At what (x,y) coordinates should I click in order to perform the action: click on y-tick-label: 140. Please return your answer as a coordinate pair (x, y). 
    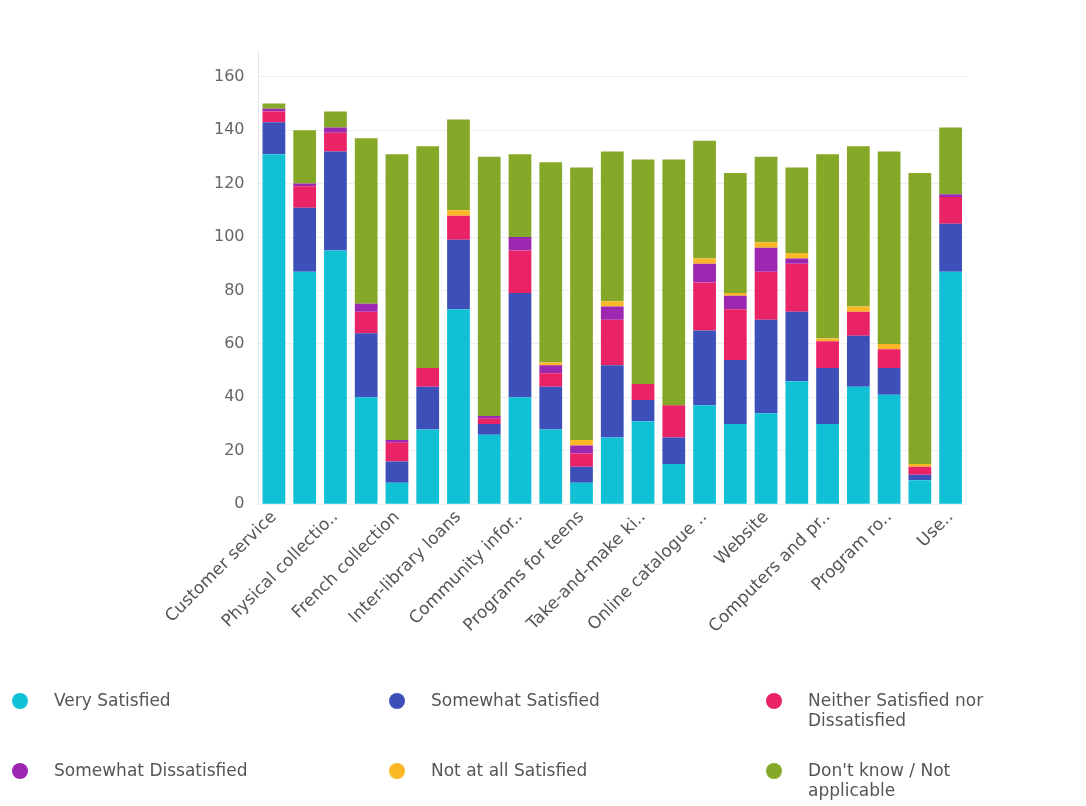
    Looking at the image, I should click on (229, 129).